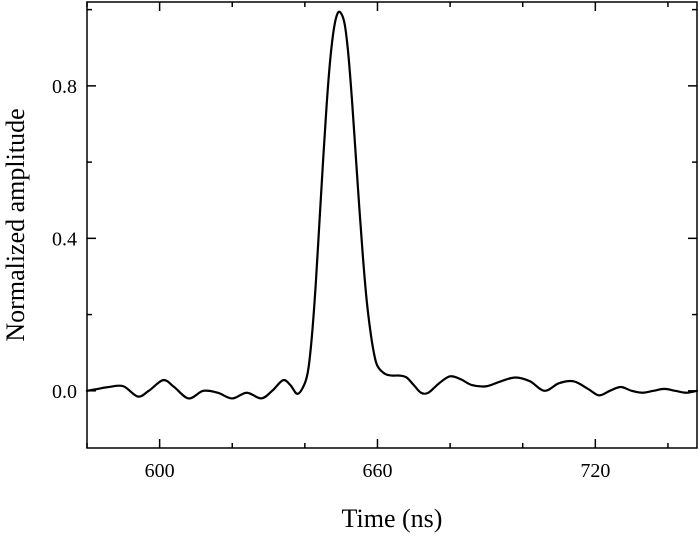 This screenshot has width=700, height=536. What do you see at coordinates (64, 87) in the screenshot?
I see `y-tick-label: 0.8` at bounding box center [64, 87].